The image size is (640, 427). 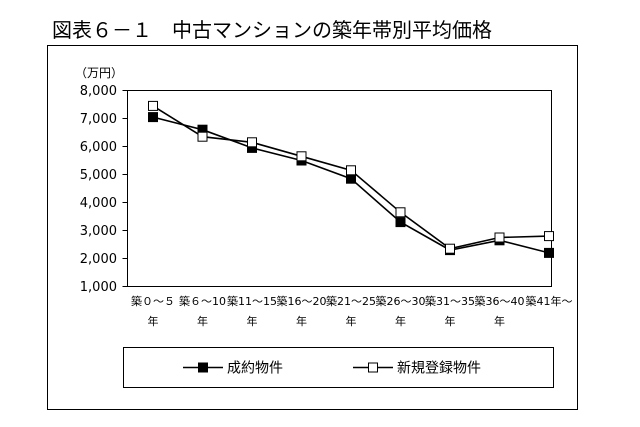 What do you see at coordinates (104, 189) in the screenshot?
I see `y-axis-ticks: 8,000 7,000 6,000 5,000 4,000 3,000 2,000 1,000` at bounding box center [104, 189].